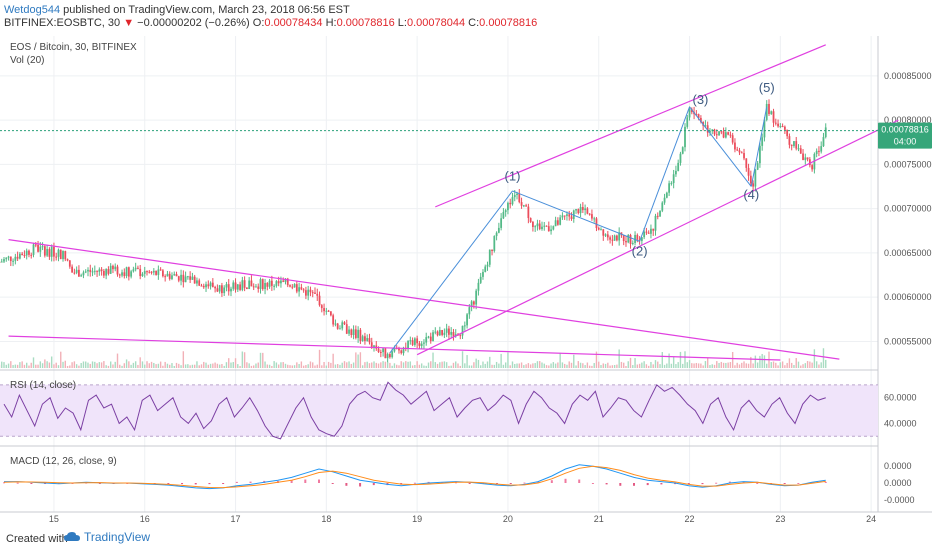  I want to click on author-link: Wetdog544, so click(32, 10).